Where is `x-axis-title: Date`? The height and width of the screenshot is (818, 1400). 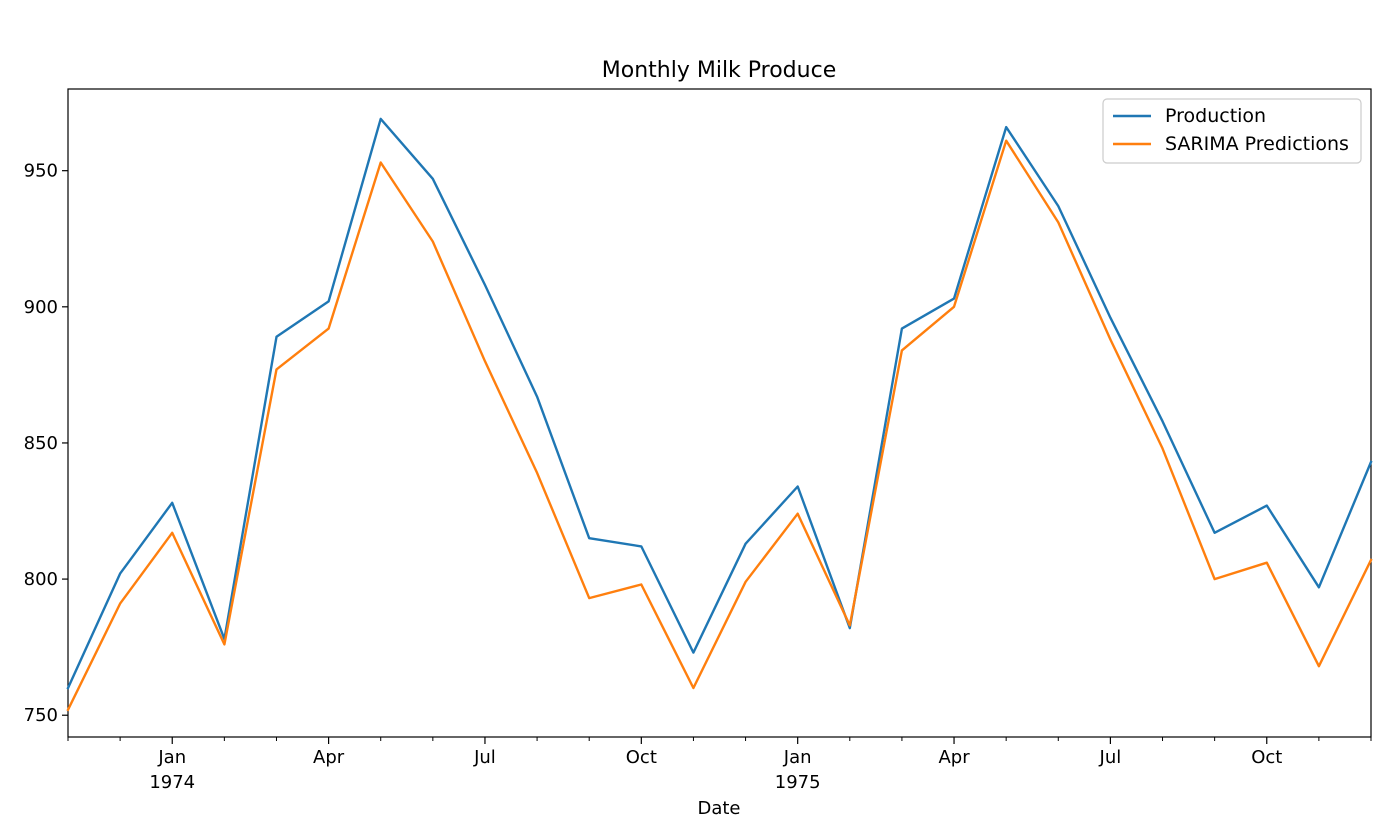 x-axis-title: Date is located at coordinates (718, 808).